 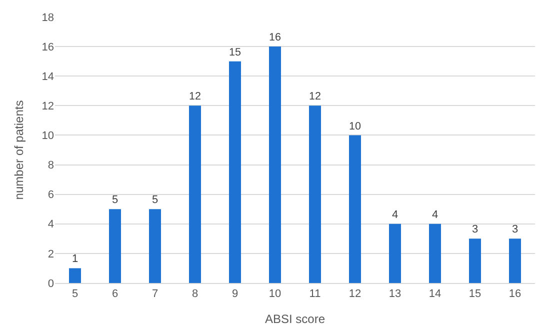 I want to click on x-tick-label: 11, so click(x=315, y=294).